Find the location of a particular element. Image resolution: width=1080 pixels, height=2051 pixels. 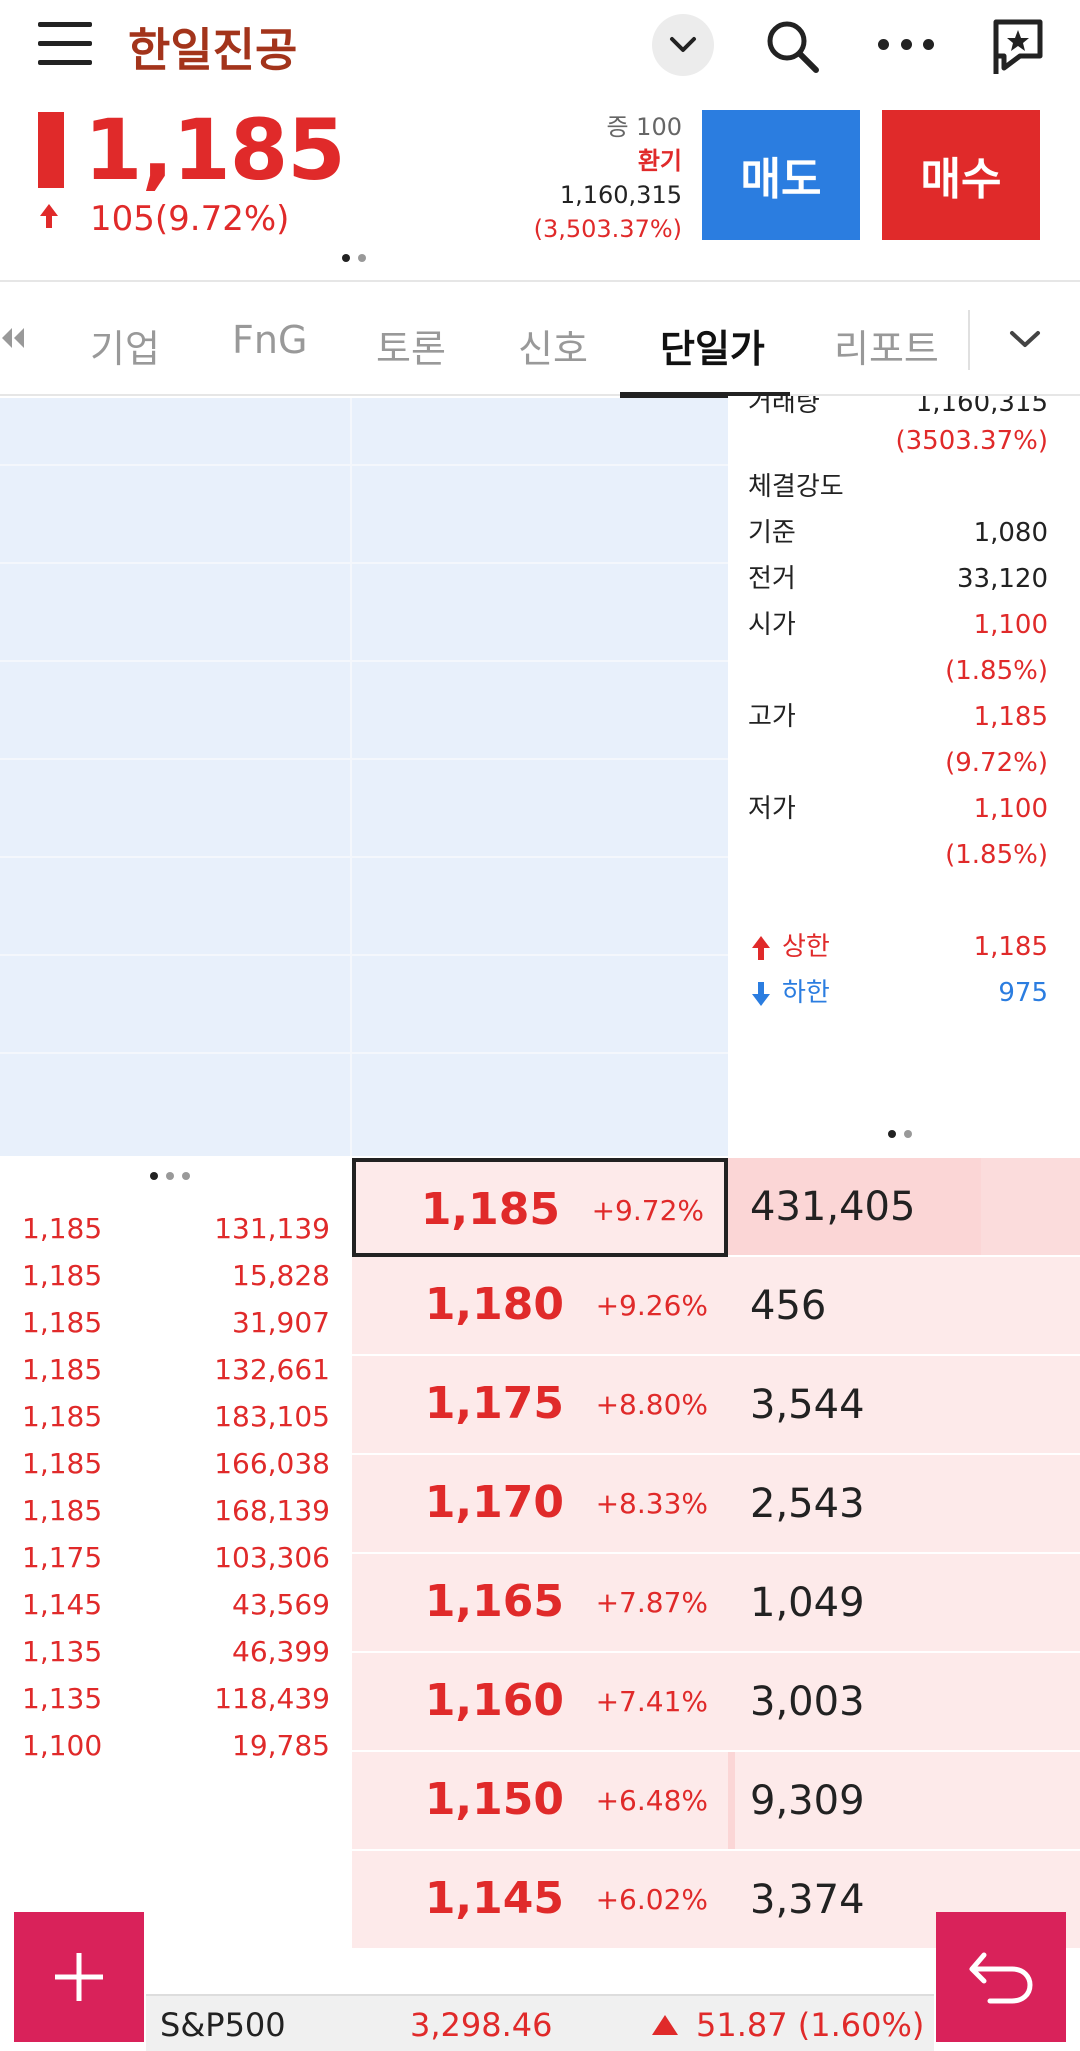

more-icon is located at coordinates (906, 44).